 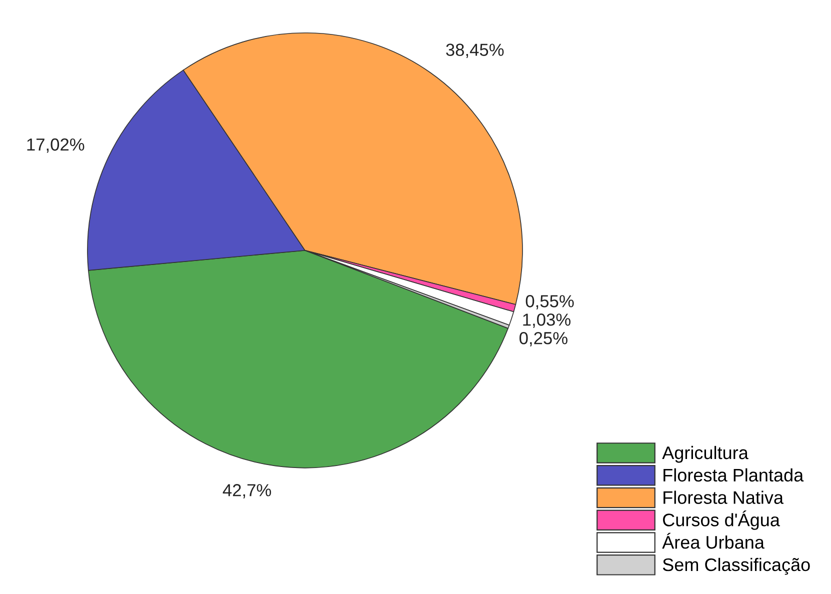 What do you see at coordinates (736, 566) in the screenshot?
I see `legend-label: Sem Classificação` at bounding box center [736, 566].